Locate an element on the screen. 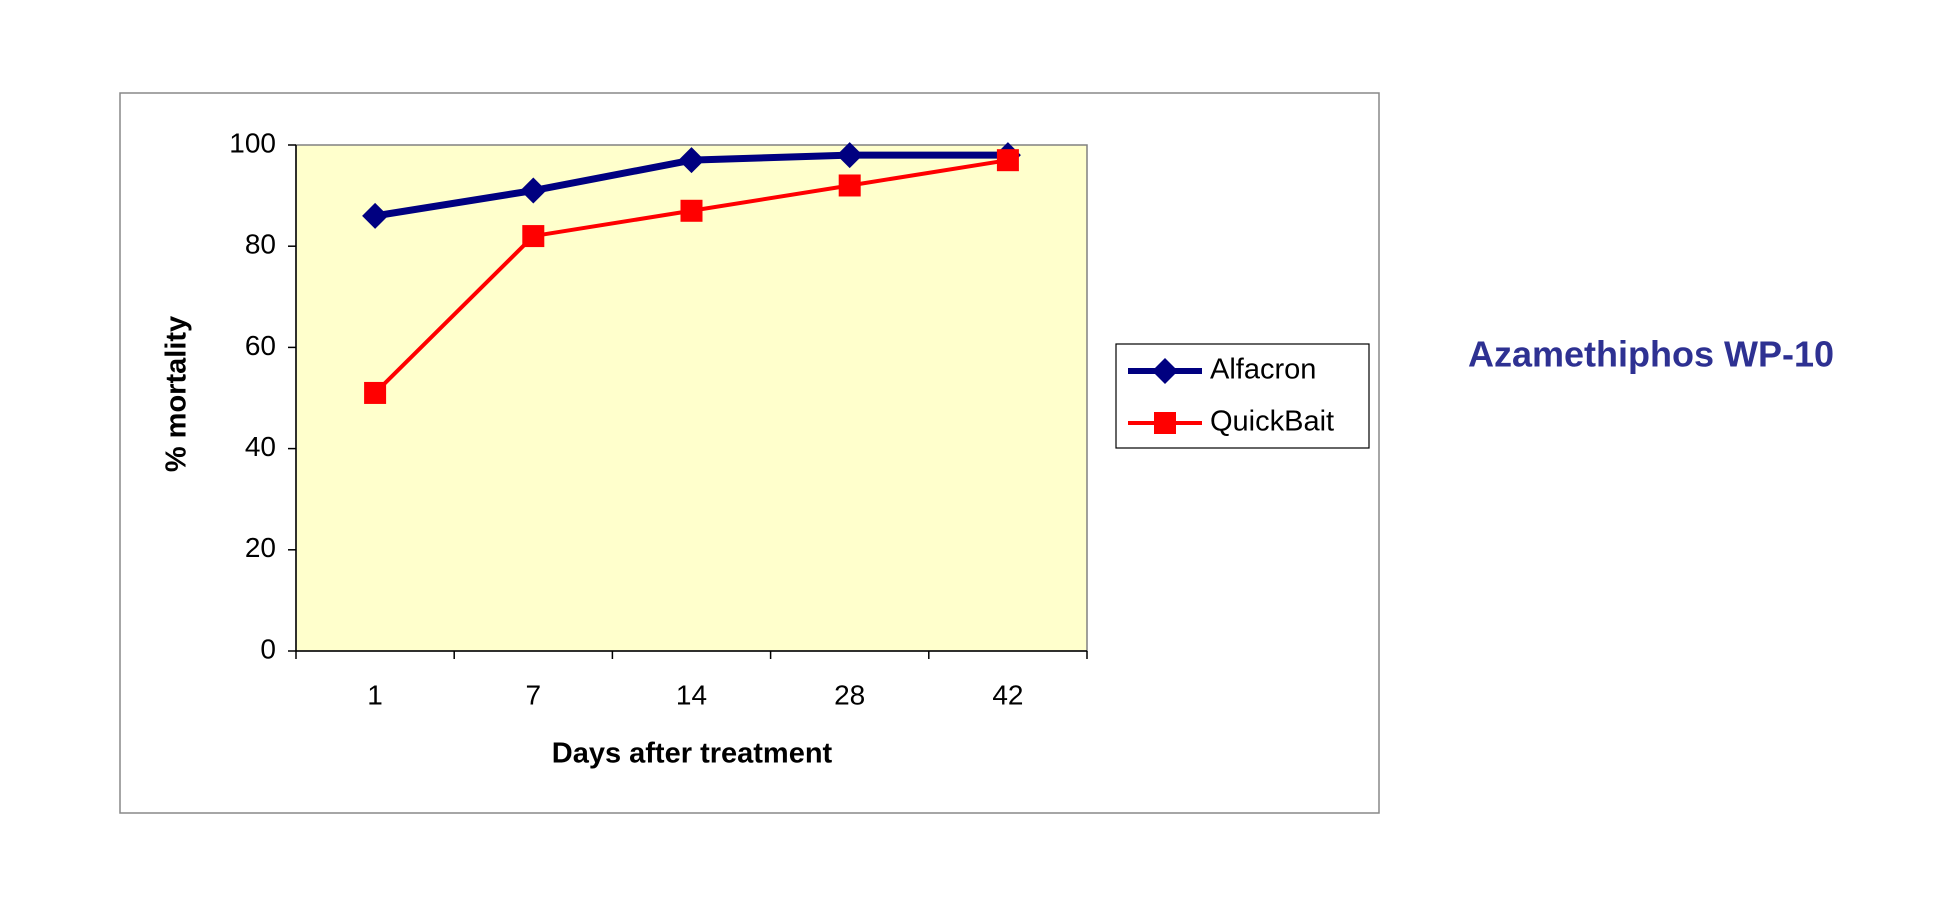  y-tick-label: 80 is located at coordinates (260, 244).